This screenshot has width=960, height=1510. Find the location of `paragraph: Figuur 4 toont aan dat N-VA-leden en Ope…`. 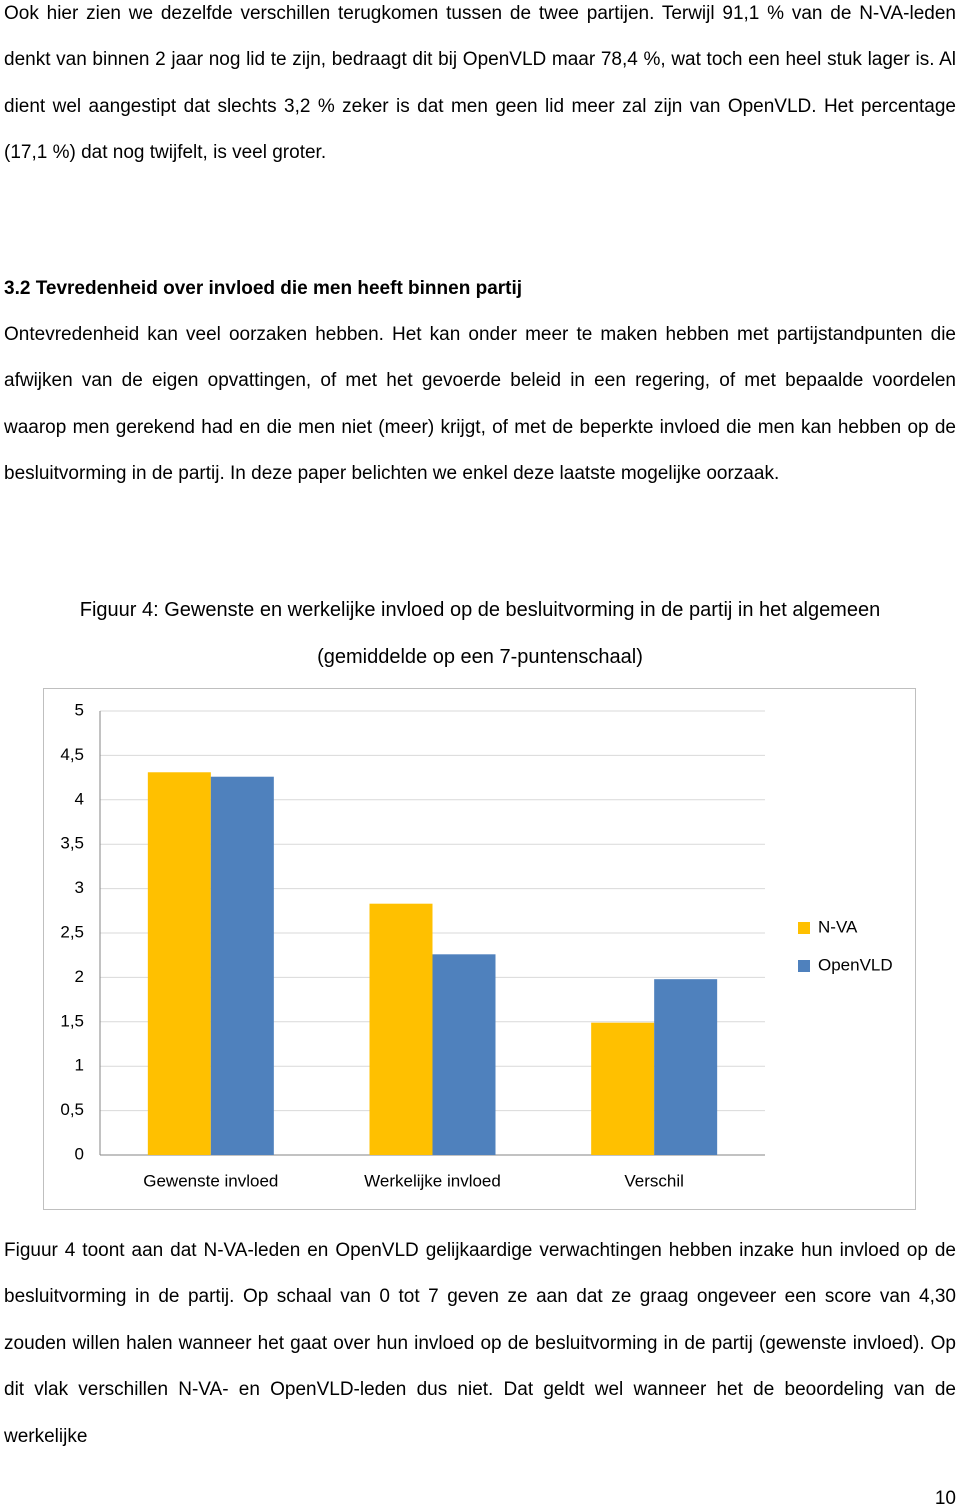

paragraph: Figuur 4 toont aan dat N-VA-leden en Ope… is located at coordinates (480, 1343).